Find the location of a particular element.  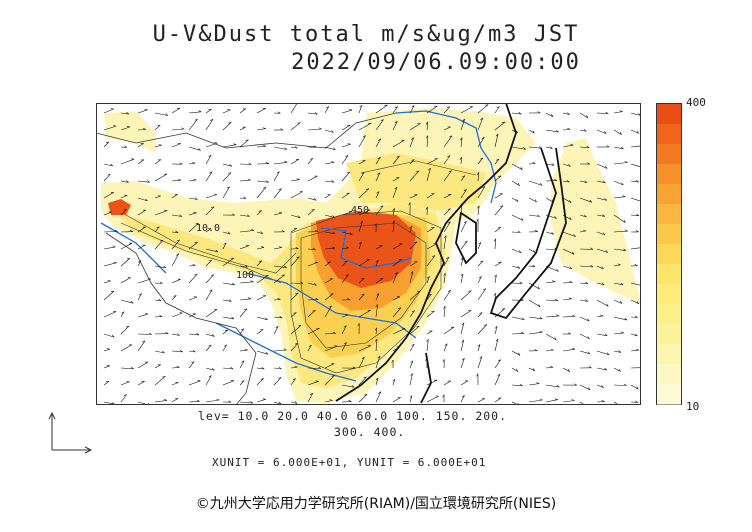

colorbar-band is located at coordinates (669, 114).